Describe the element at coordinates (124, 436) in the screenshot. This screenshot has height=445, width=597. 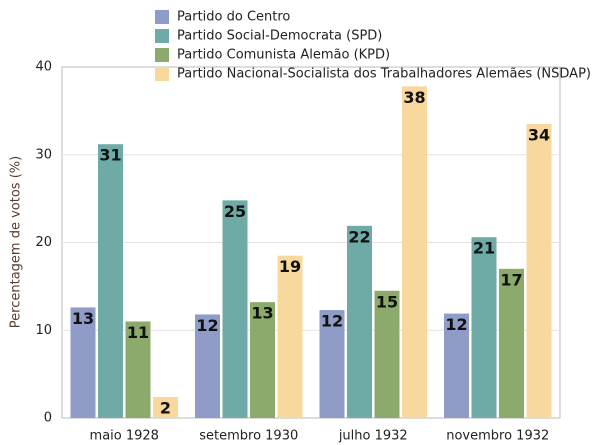
I see `x-tick-label: maio 1928` at that location.